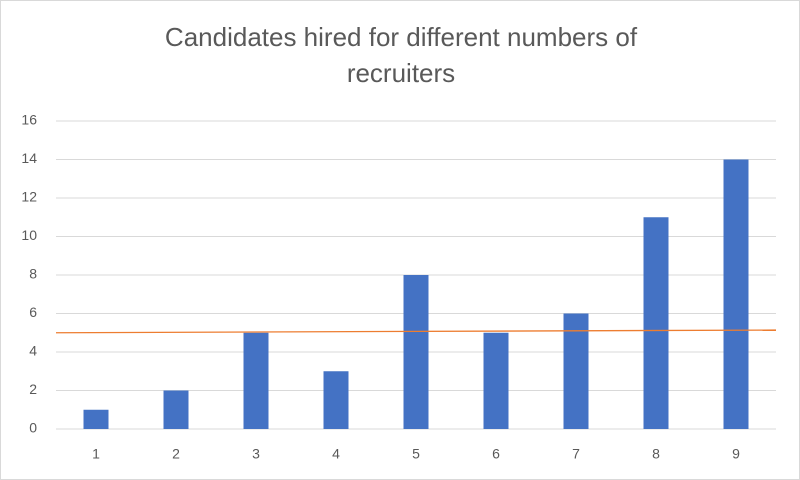 This screenshot has height=480, width=800. I want to click on y-tick-label: 2, so click(33, 389).